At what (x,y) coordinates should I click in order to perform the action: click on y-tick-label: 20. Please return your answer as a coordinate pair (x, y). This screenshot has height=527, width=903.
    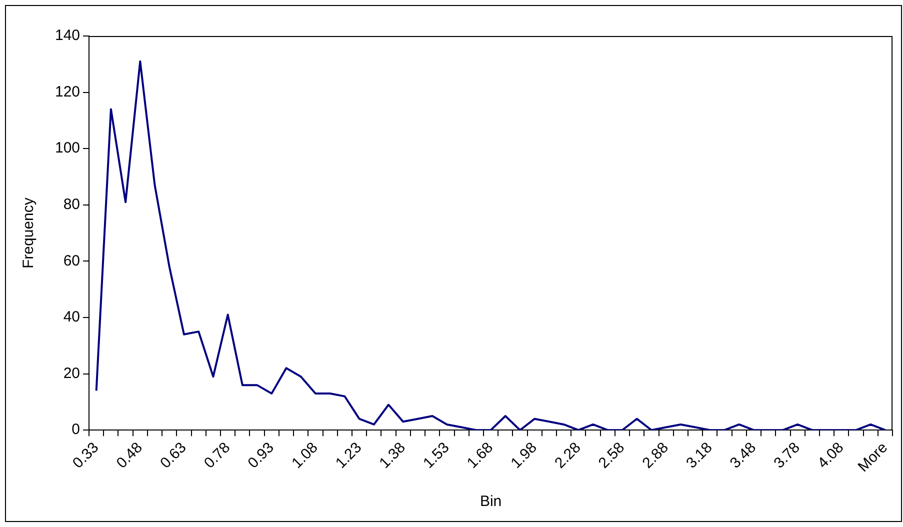
    Looking at the image, I should click on (71, 373).